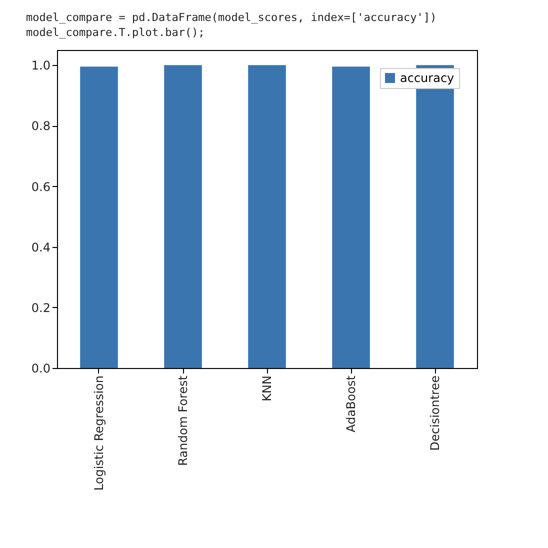 The image size is (548, 548). I want to click on y-tick-label: 0.6, so click(40, 187).